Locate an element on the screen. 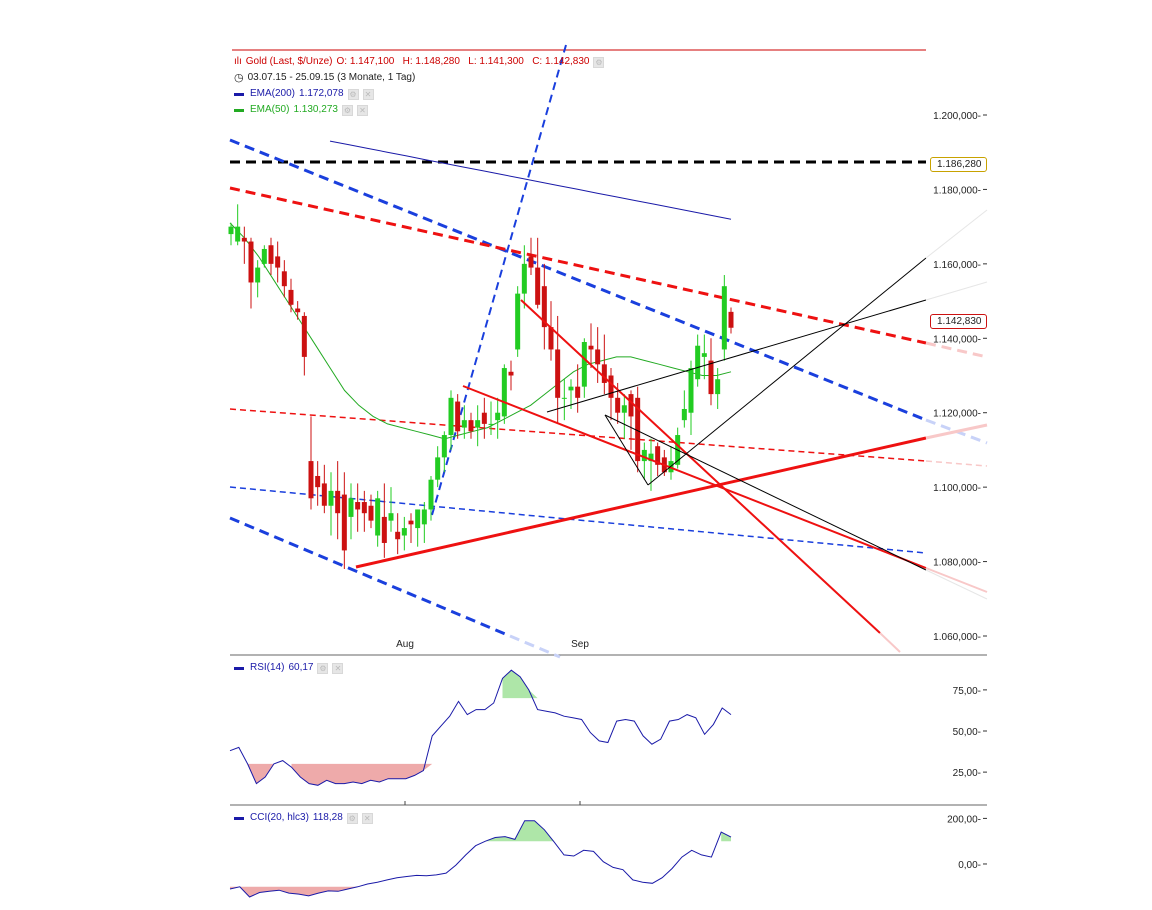  last-price-text: 1.142,830 is located at coordinates (959, 321).